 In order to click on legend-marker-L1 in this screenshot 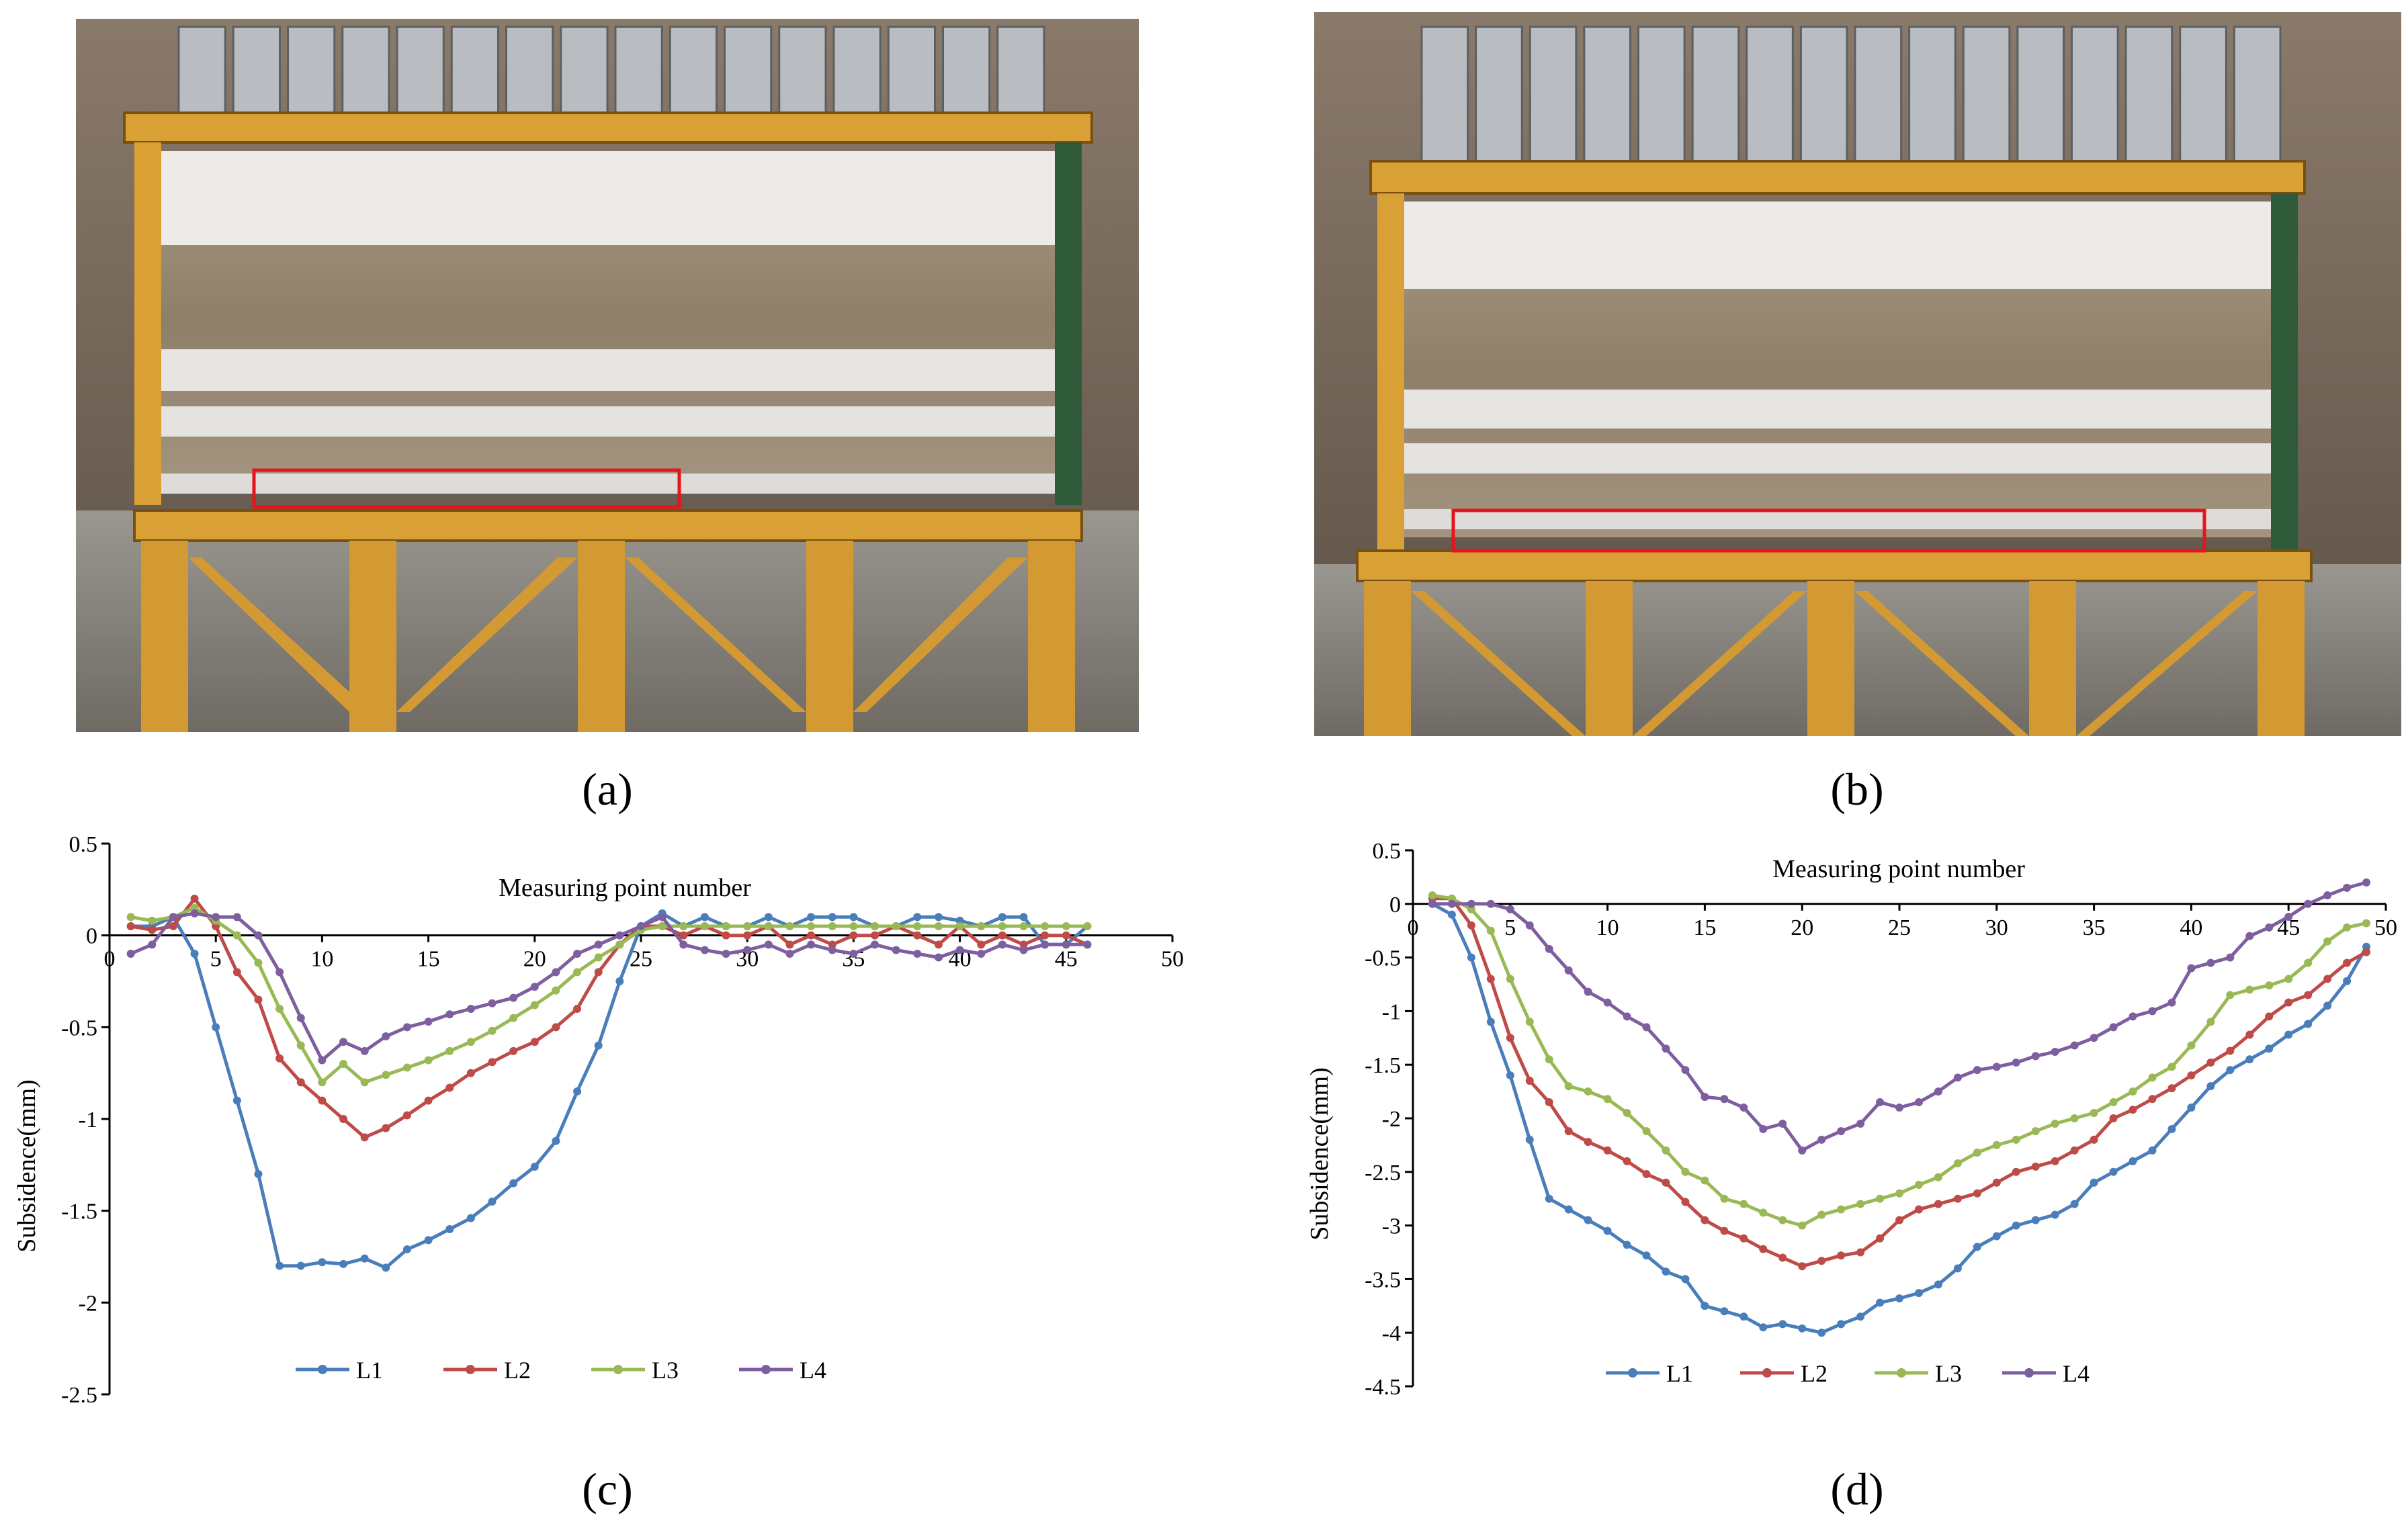, I will do `click(322, 1369)`.